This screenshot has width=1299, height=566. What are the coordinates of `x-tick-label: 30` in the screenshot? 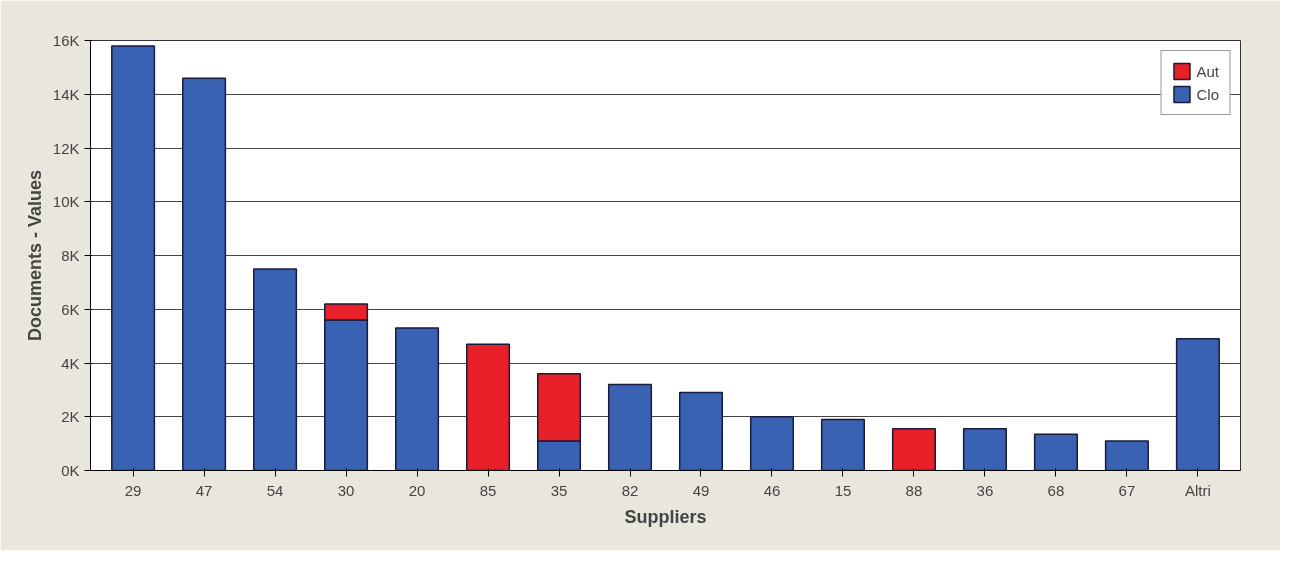 It's located at (346, 490).